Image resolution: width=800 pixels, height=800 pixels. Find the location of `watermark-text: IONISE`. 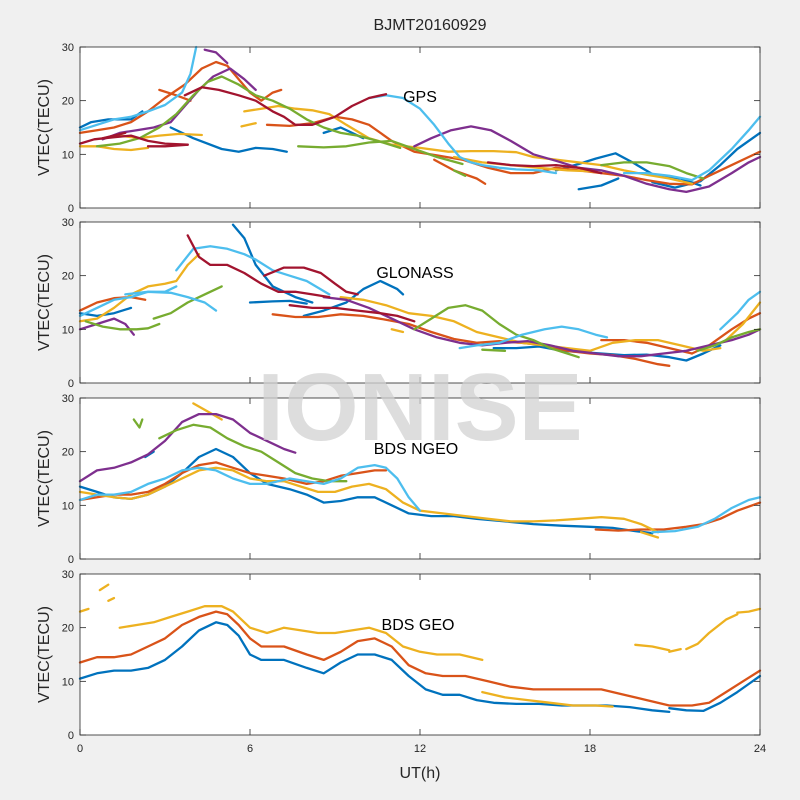

watermark-text: IONISE is located at coordinates (419, 407).